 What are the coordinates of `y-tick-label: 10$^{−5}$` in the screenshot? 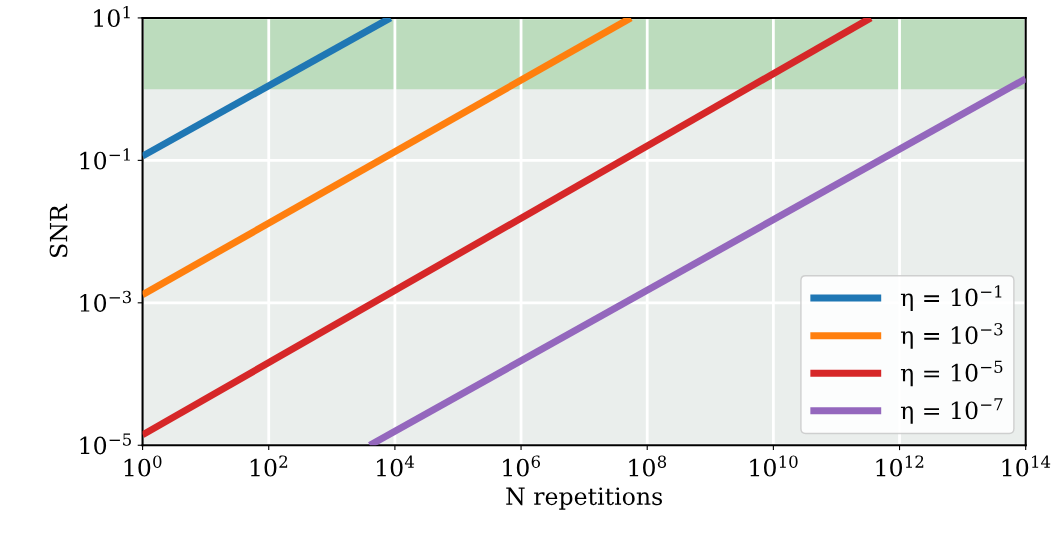 It's located at (105, 444).